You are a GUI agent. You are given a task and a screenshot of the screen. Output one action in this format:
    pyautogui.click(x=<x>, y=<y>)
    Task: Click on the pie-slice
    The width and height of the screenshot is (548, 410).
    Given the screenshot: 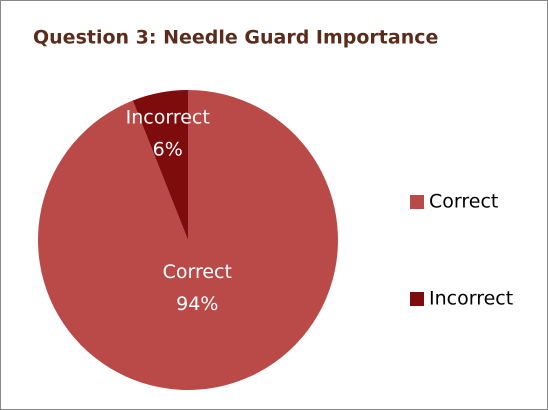 What is the action you would take?
    pyautogui.click(x=160, y=165)
    